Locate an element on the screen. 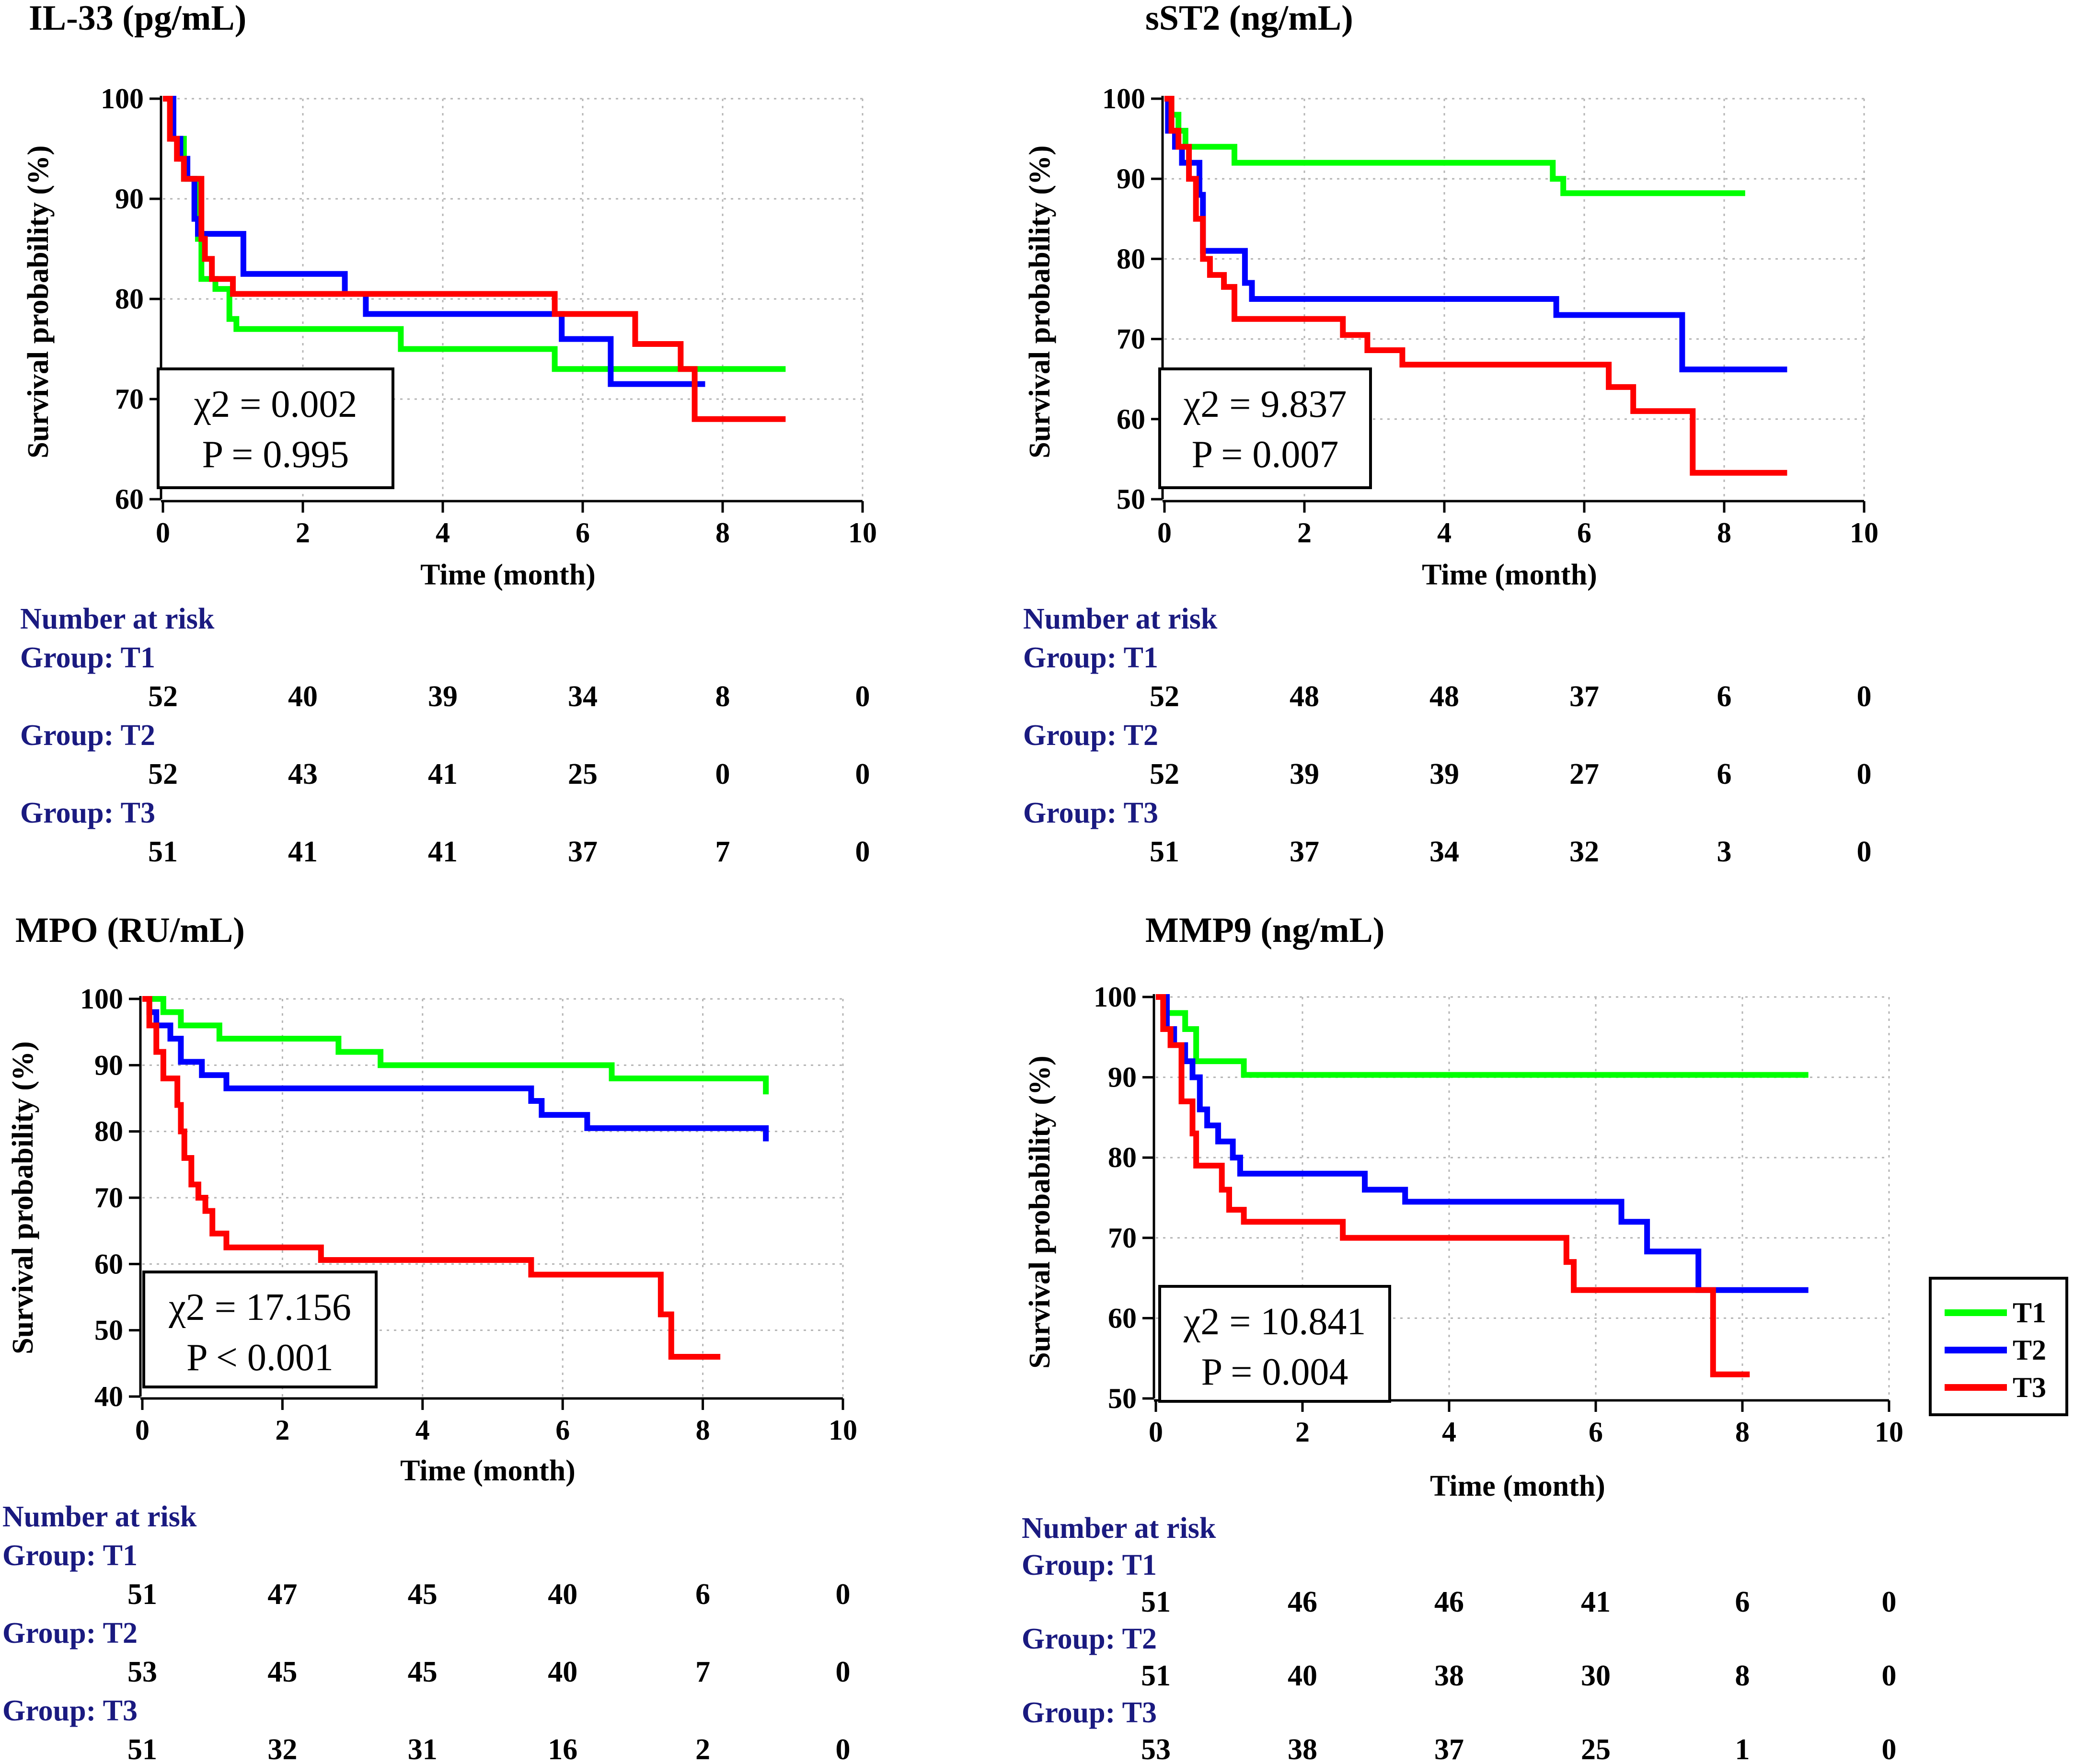  risk-value: 25 is located at coordinates (583, 774).